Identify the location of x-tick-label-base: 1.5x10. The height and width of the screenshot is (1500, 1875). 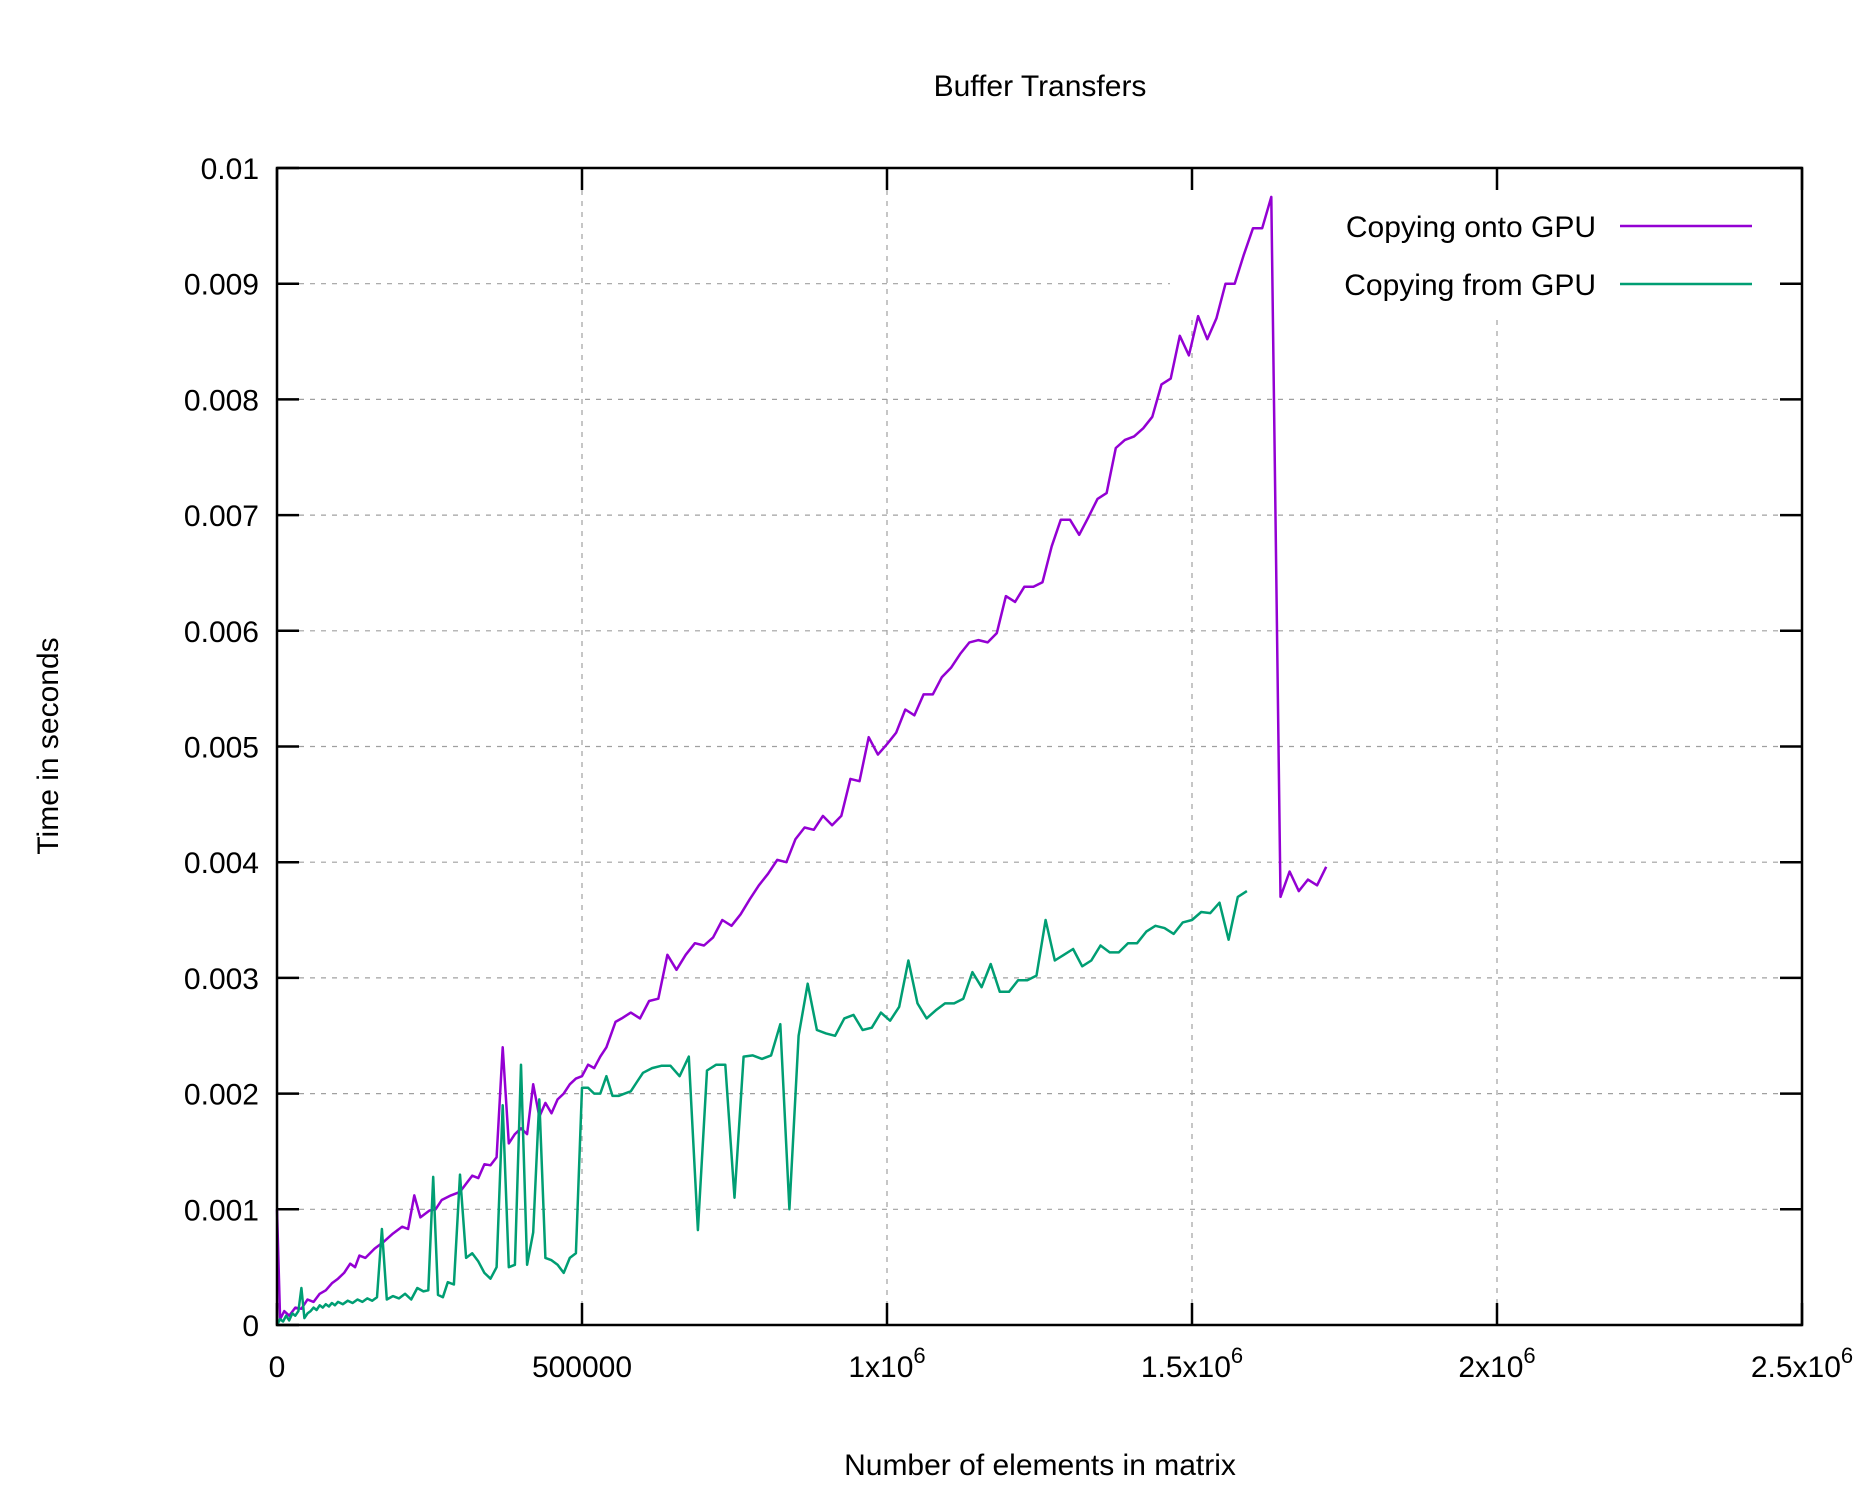
(1186, 1367).